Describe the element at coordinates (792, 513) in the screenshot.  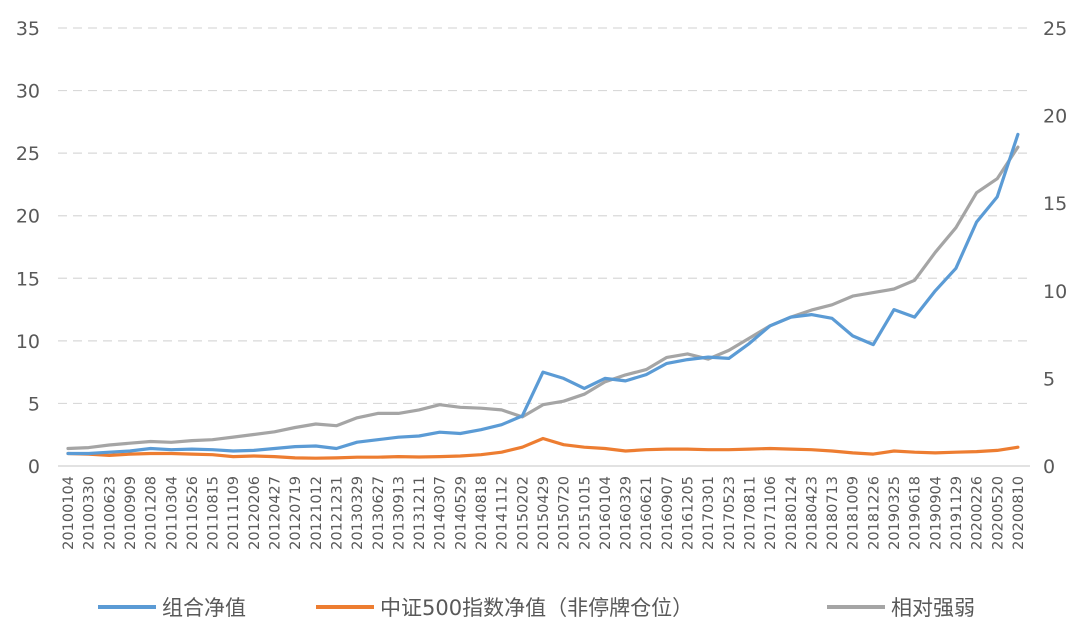
I see `x-tick-label: 20180124` at that location.